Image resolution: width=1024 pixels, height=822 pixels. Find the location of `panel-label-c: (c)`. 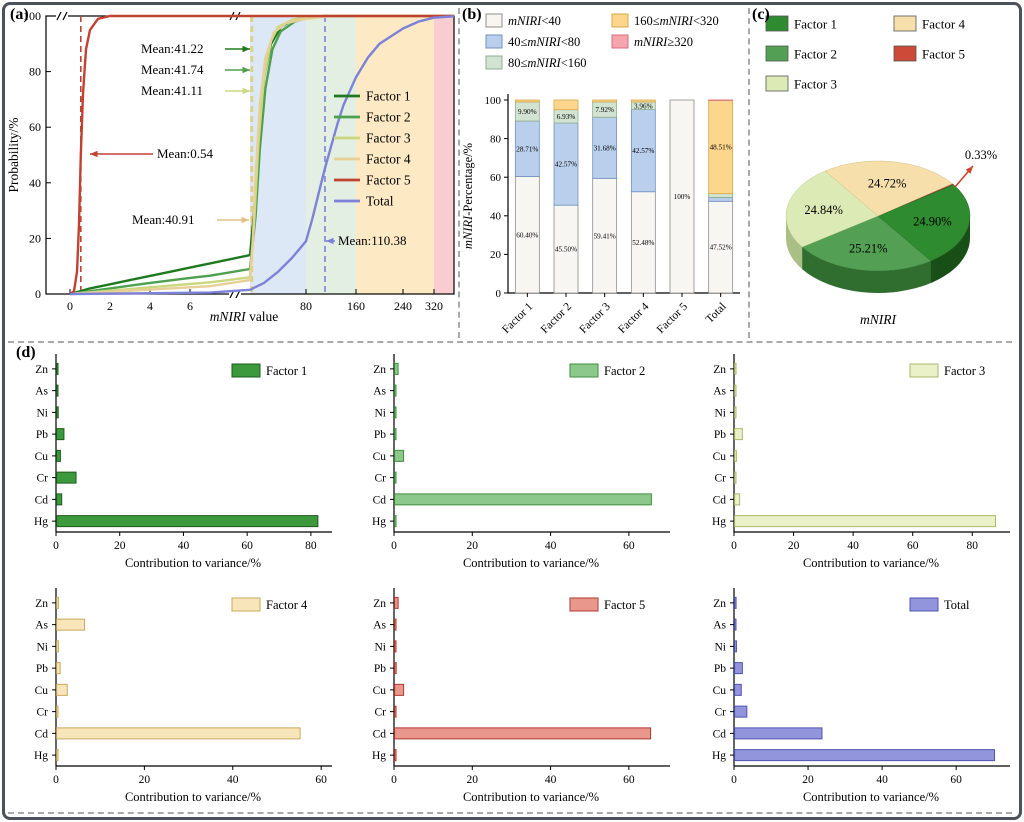

panel-label-c: (c) is located at coordinates (761, 14).